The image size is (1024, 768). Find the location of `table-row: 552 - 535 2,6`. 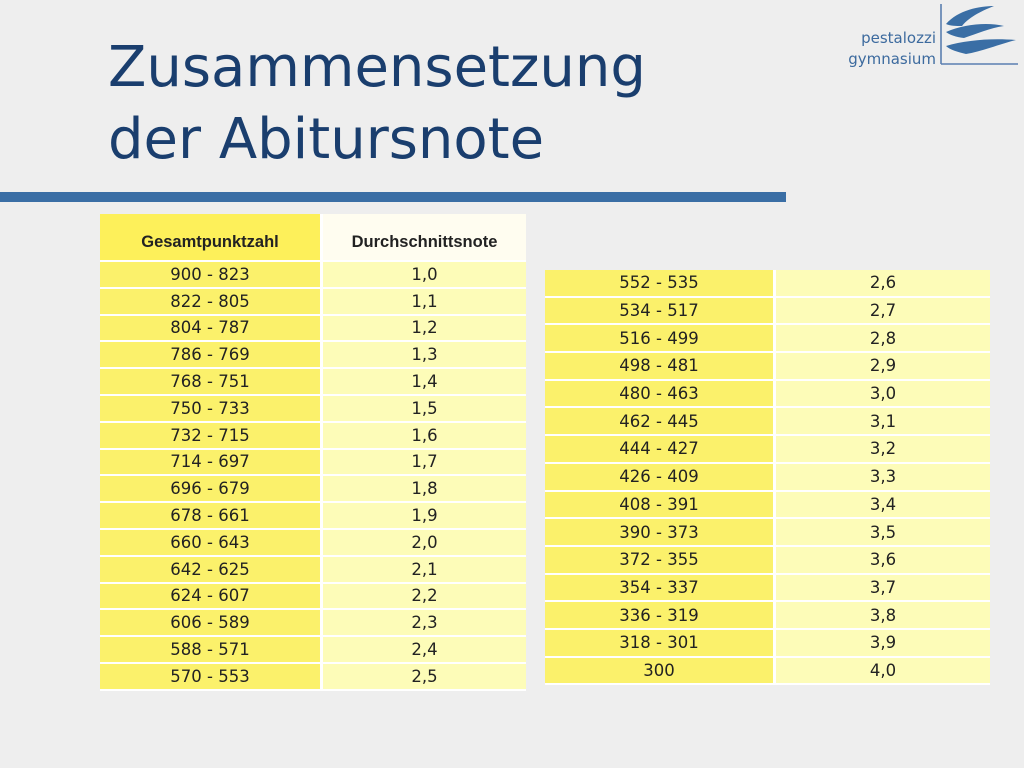

table-row: 552 - 535 2,6 is located at coordinates (767, 284).